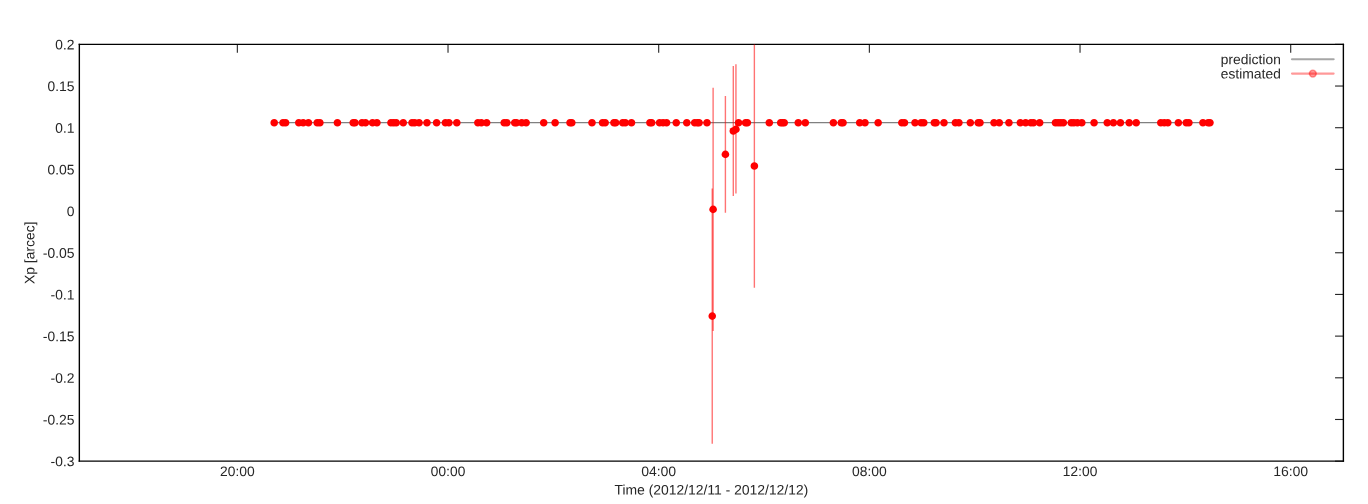  I want to click on x-tick-label: 08:00, so click(869, 471).